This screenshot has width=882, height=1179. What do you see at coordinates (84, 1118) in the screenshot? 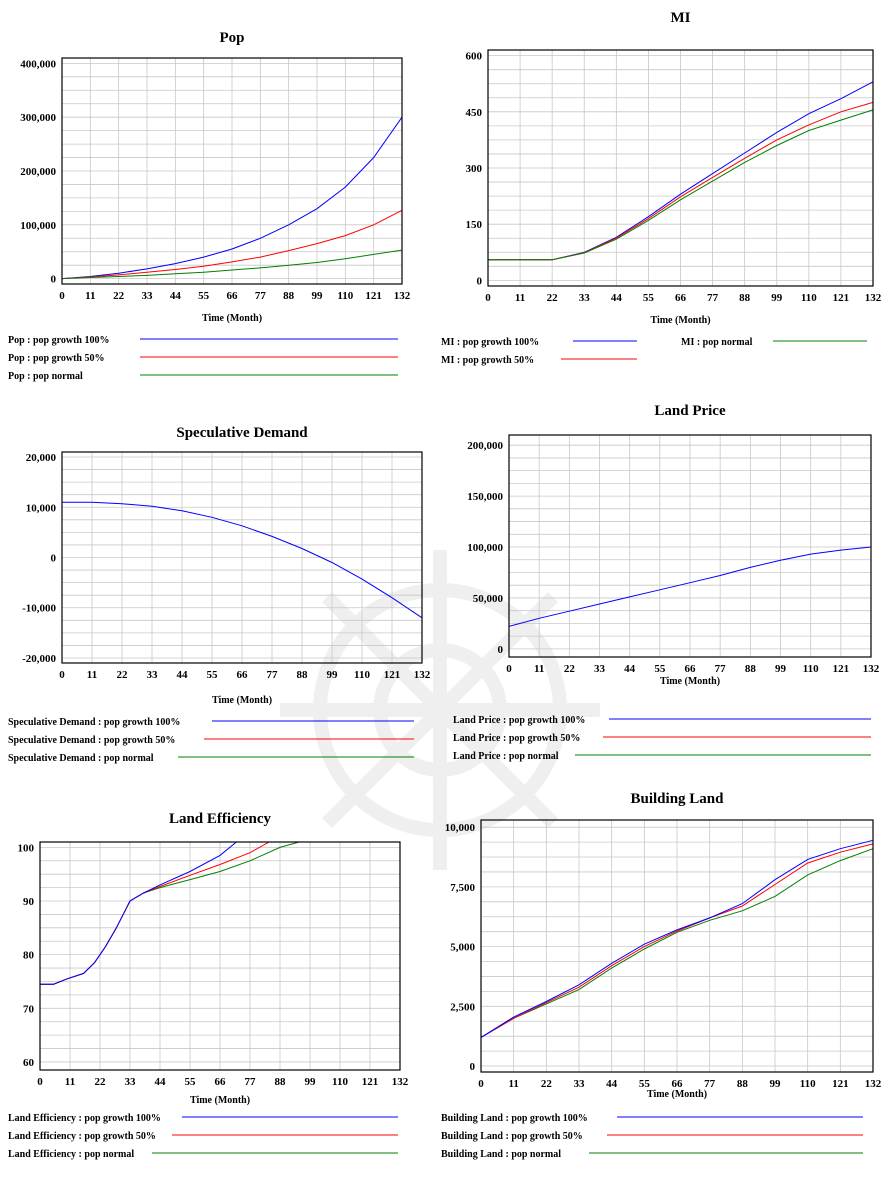
I see `legend-label: Land Efficiency : pop growth 100%` at bounding box center [84, 1118].